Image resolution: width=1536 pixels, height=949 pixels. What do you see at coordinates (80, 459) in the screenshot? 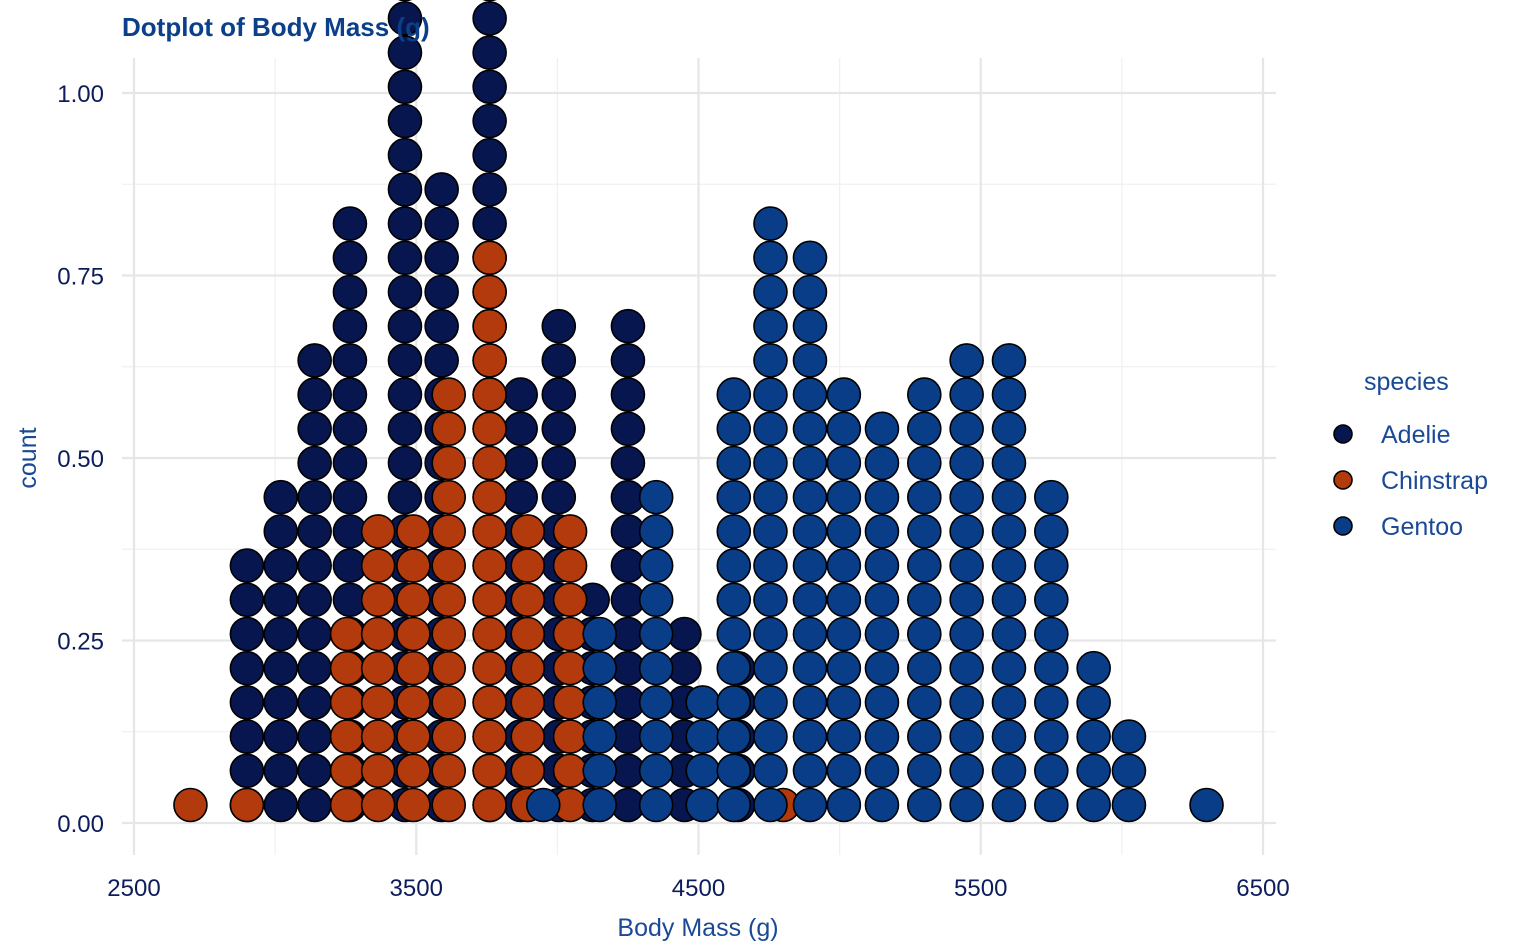
I see `y-tick-label: 0.50` at bounding box center [80, 459].